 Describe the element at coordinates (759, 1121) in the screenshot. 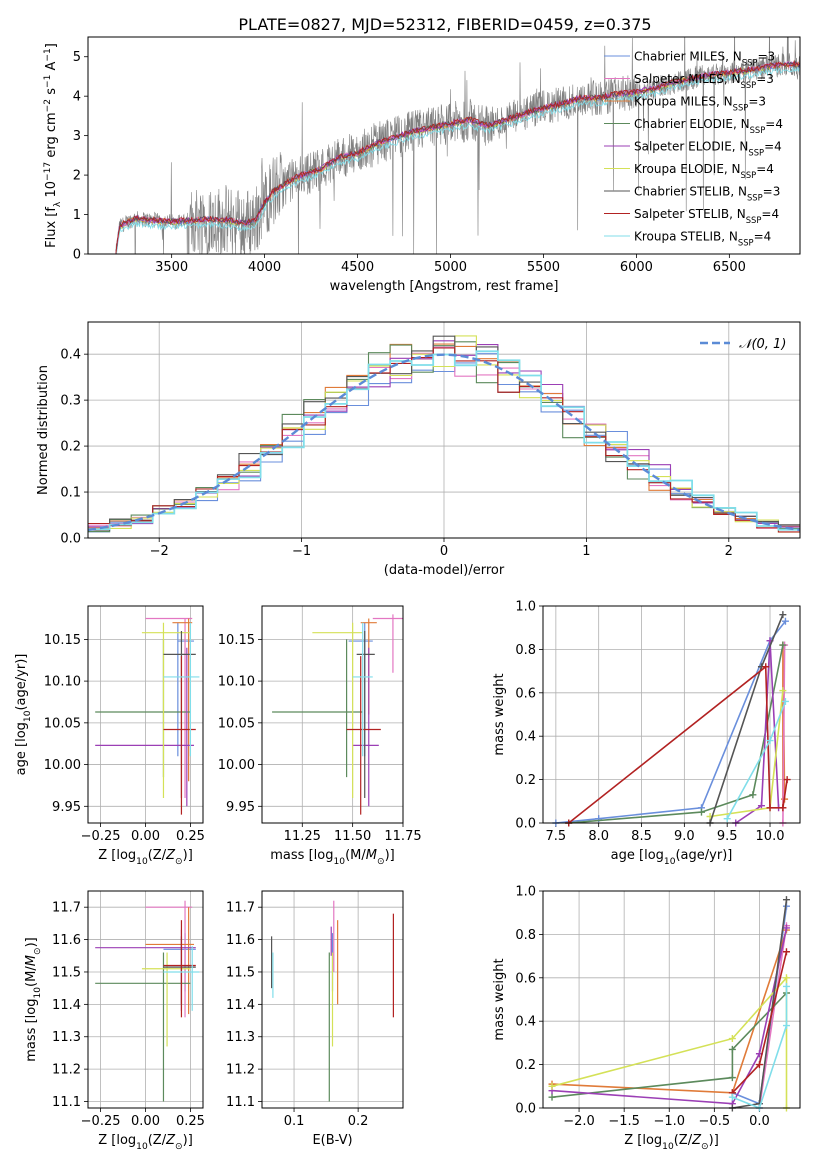

I see `x-tick-label: 0.0` at that location.